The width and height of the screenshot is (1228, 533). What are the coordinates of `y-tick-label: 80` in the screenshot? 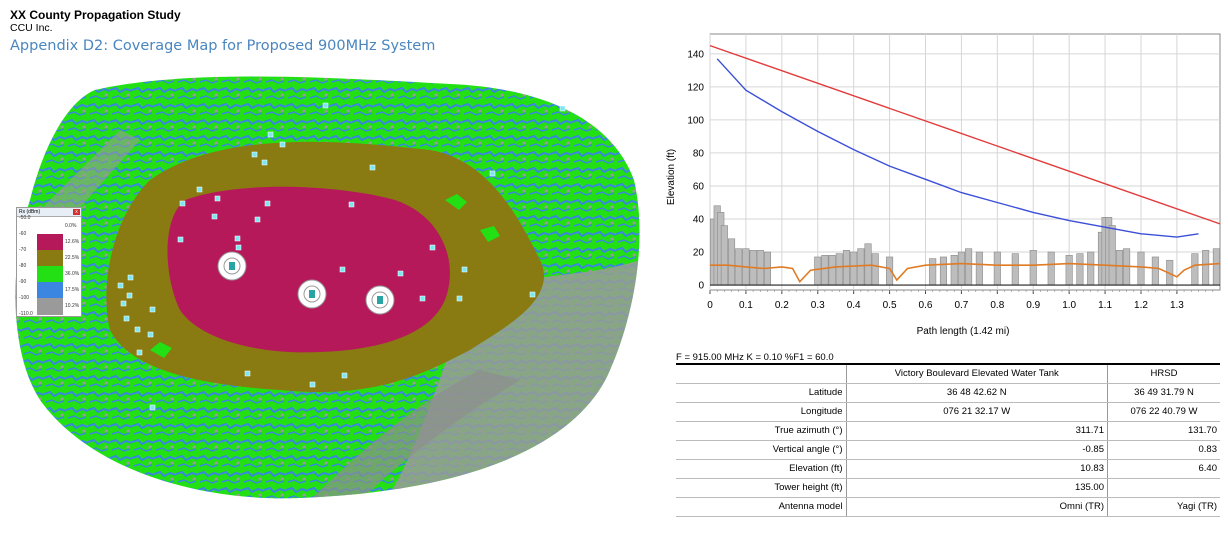 It's located at (699, 153).